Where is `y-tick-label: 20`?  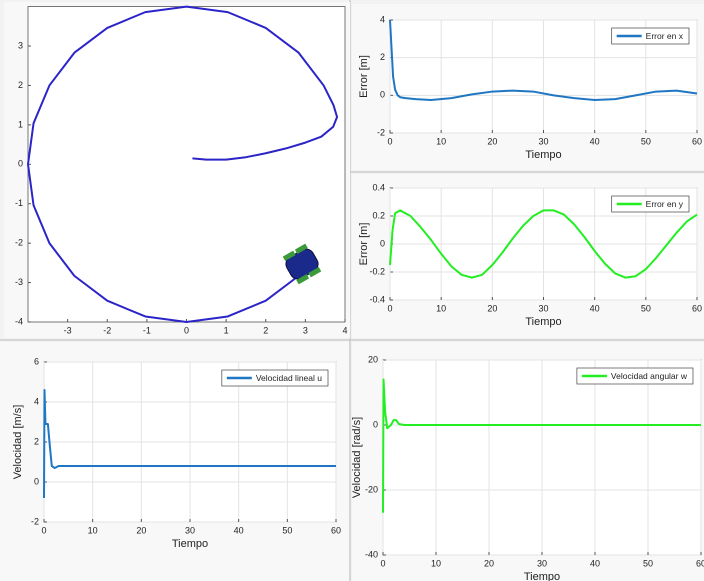 y-tick-label: 20 is located at coordinates (373, 359).